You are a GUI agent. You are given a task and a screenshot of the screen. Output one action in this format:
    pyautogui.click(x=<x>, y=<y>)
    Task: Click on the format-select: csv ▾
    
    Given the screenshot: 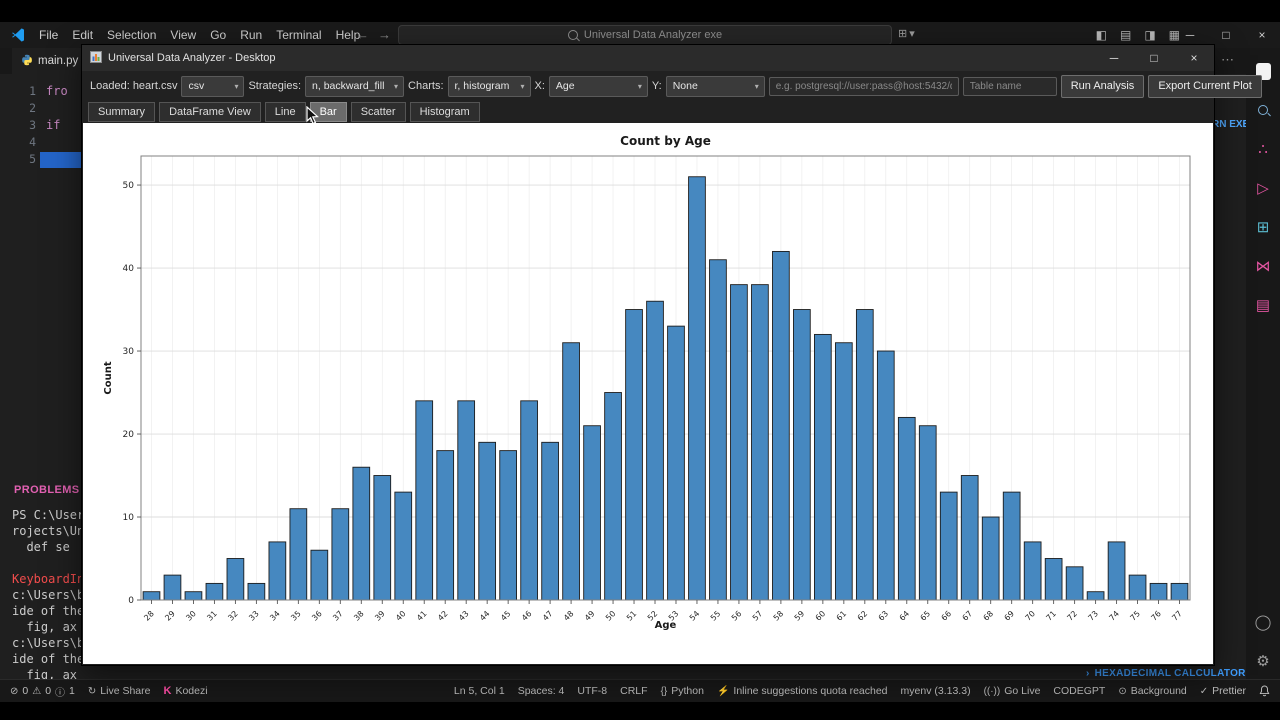 What is the action you would take?
    pyautogui.click(x=213, y=86)
    